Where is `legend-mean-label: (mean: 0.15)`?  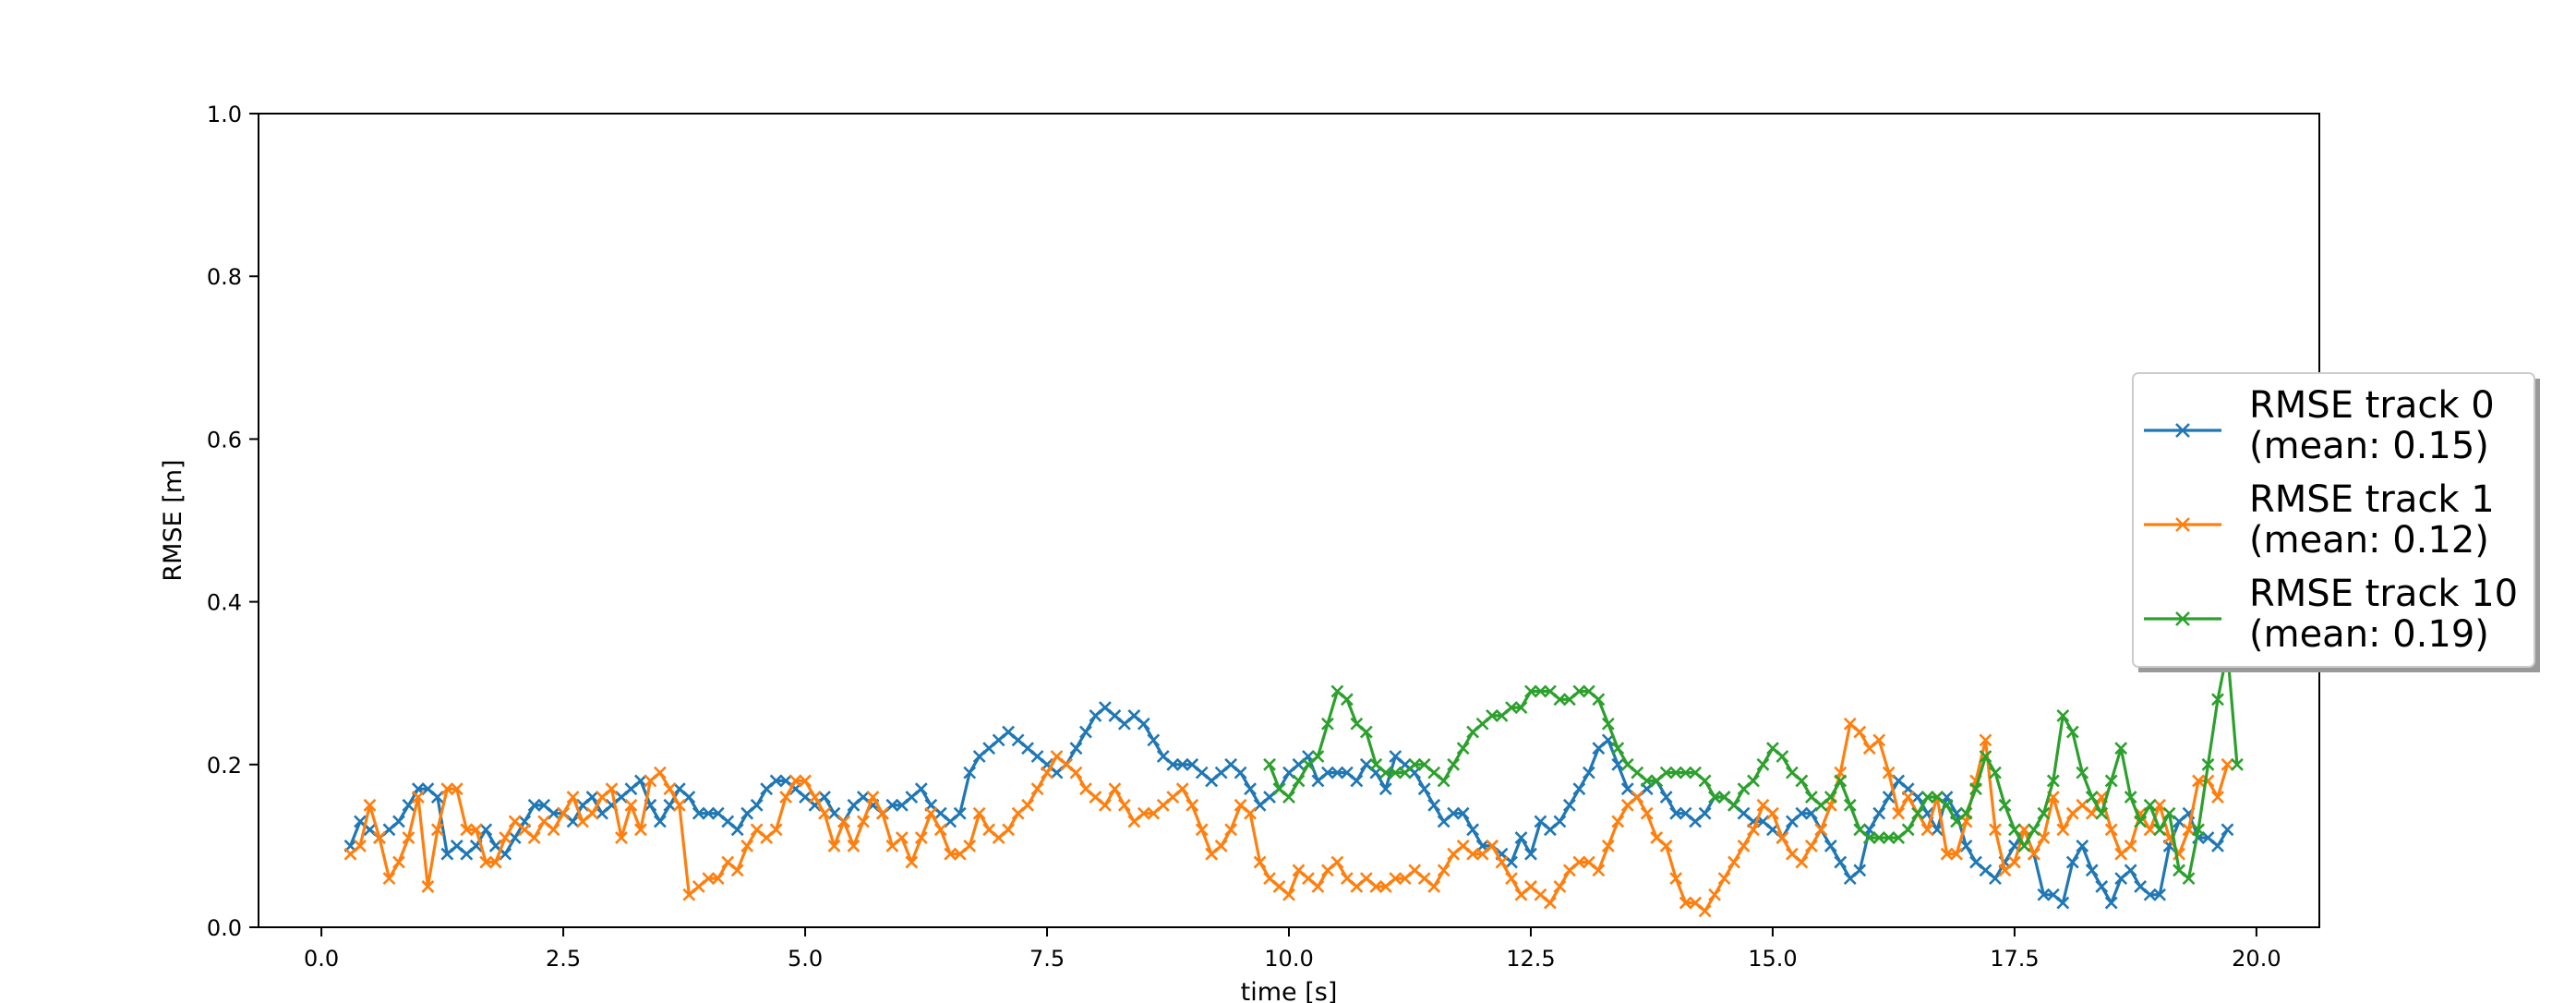 legend-mean-label: (mean: 0.15) is located at coordinates (2369, 446).